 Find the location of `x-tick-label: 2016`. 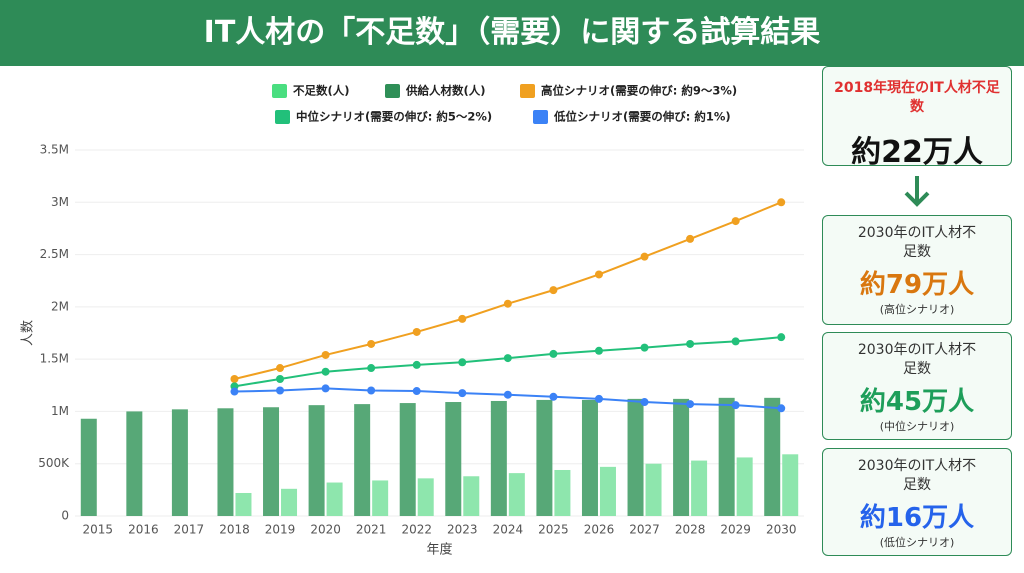

x-tick-label: 2016 is located at coordinates (143, 530).